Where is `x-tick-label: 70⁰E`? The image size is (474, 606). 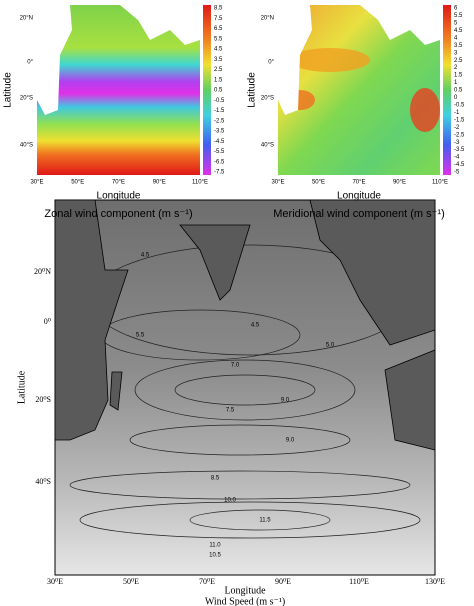
x-tick-label: 70⁰E is located at coordinates (207, 581).